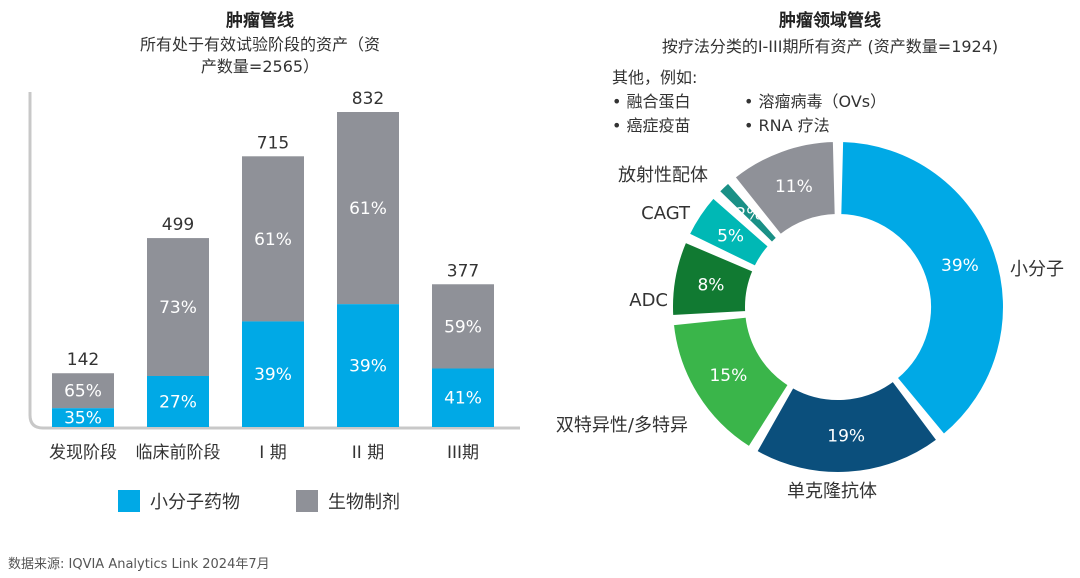 The image size is (1080, 578). I want to click on slice-value-label: 2%, so click(748, 215).